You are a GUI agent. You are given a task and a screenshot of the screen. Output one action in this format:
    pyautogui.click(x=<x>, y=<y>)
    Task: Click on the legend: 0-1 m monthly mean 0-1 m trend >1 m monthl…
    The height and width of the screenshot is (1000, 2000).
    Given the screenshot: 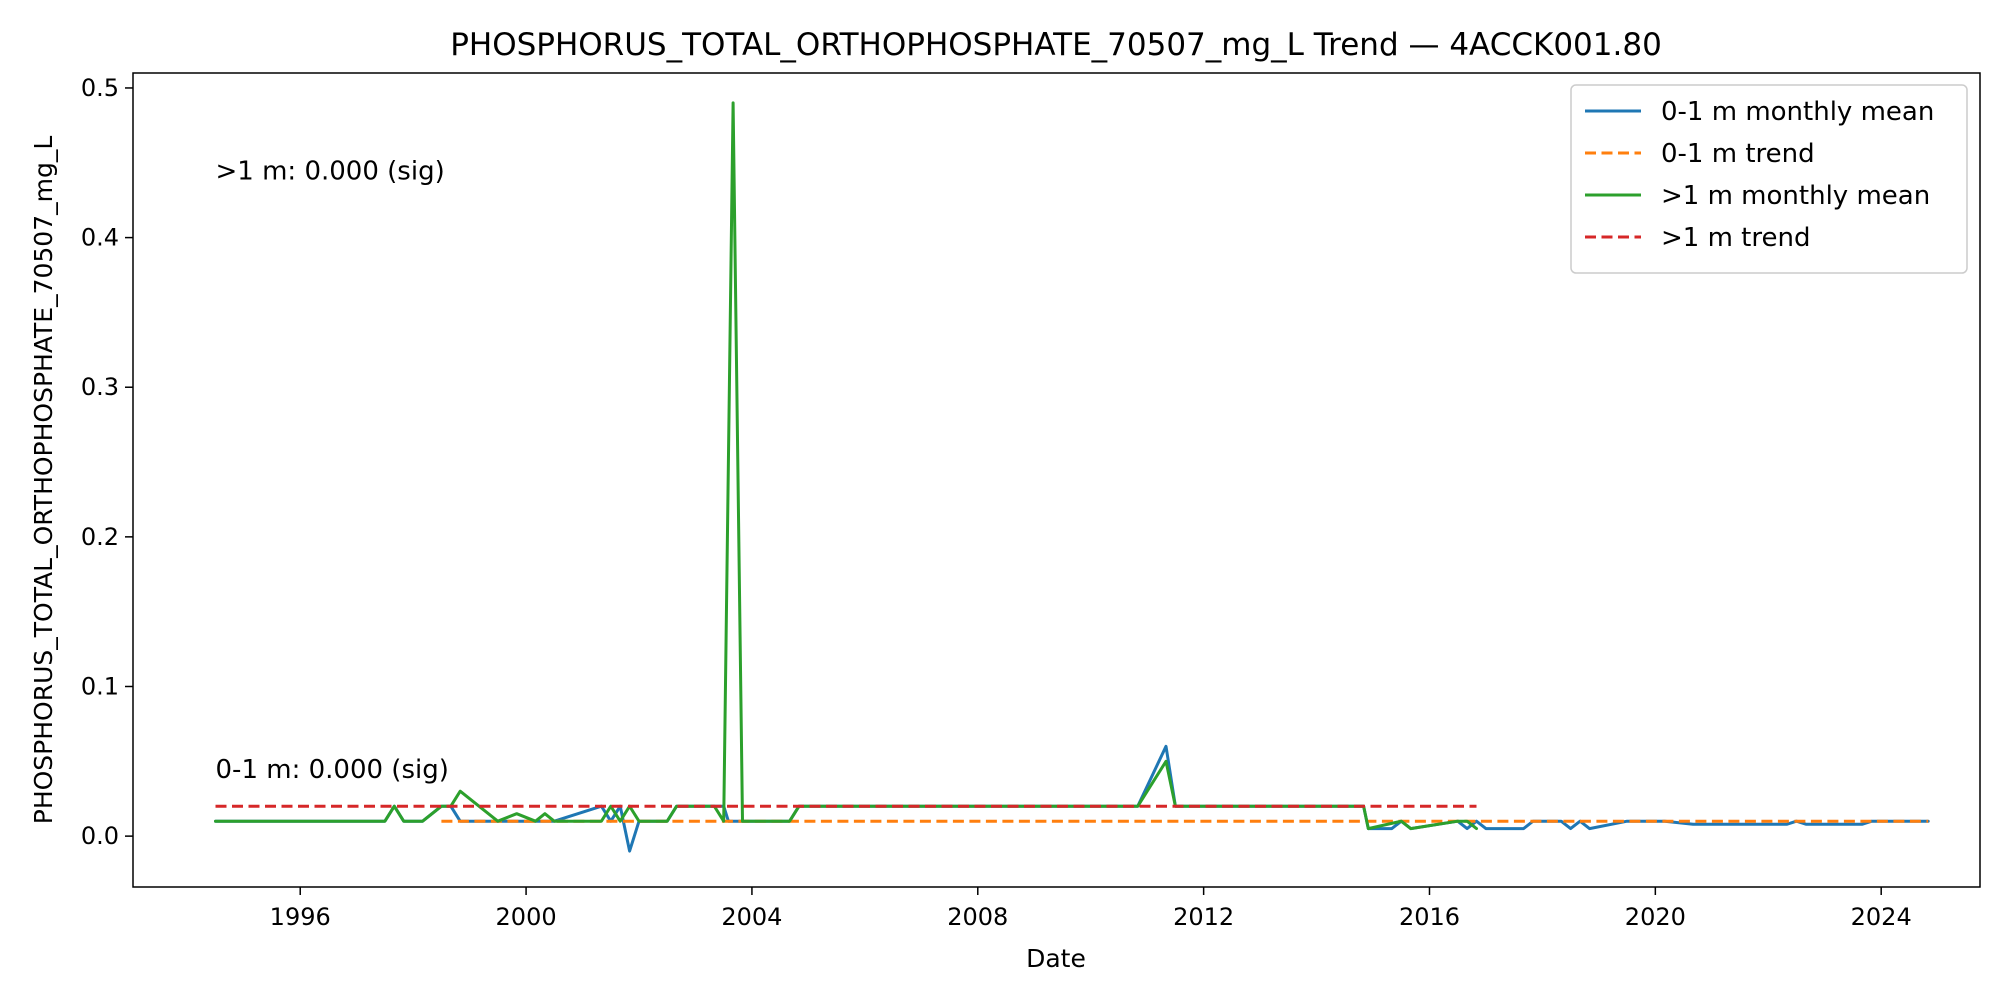 What is the action you would take?
    pyautogui.click(x=1769, y=179)
    